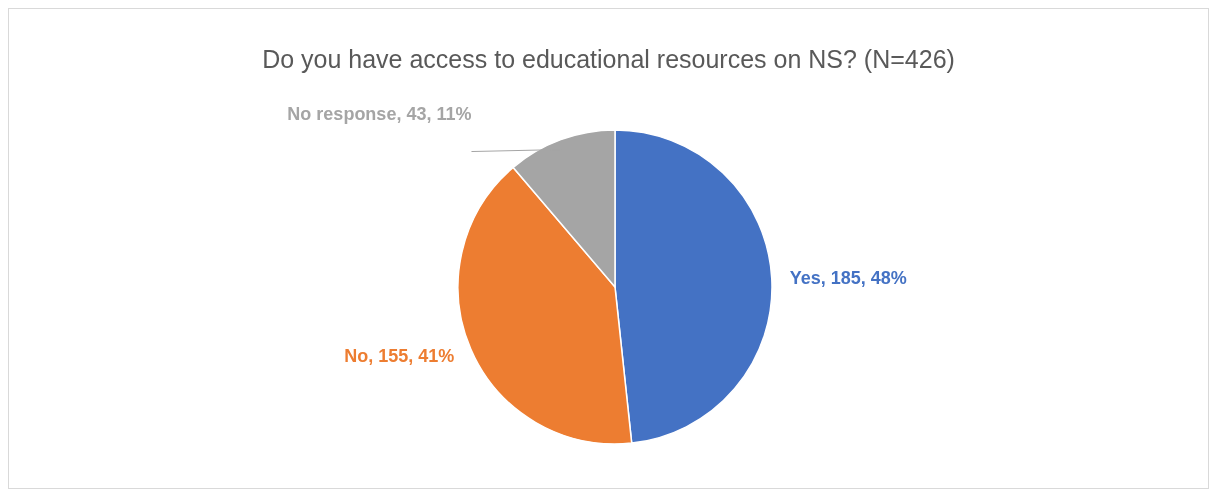  What do you see at coordinates (399, 356) in the screenshot?
I see `slice-label: No, 155, 41%` at bounding box center [399, 356].